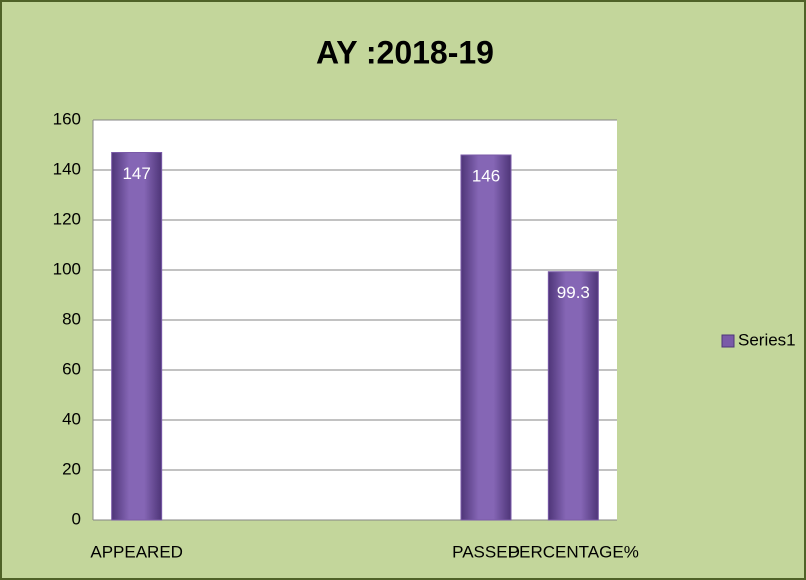 The height and width of the screenshot is (580, 806). I want to click on y-tick-label: 80, so click(71, 318).